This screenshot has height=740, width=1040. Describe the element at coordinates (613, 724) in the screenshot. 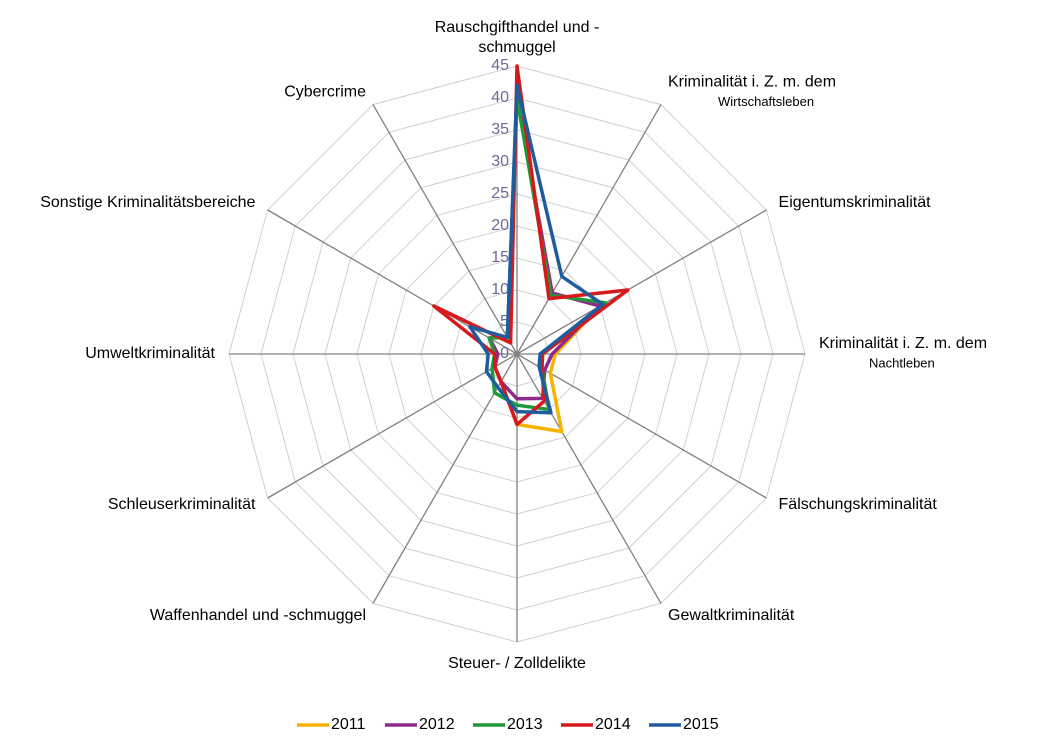

I see `legend-label: 2014` at that location.